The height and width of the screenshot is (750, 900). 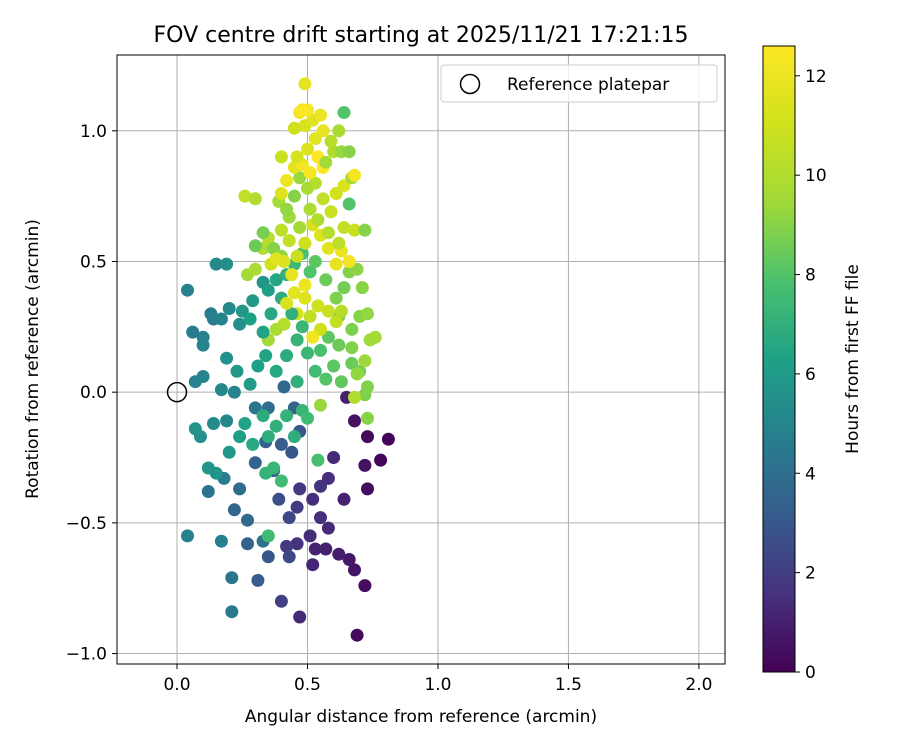 What do you see at coordinates (93, 262) in the screenshot?
I see `y-tick-label-3: 0.5` at bounding box center [93, 262].